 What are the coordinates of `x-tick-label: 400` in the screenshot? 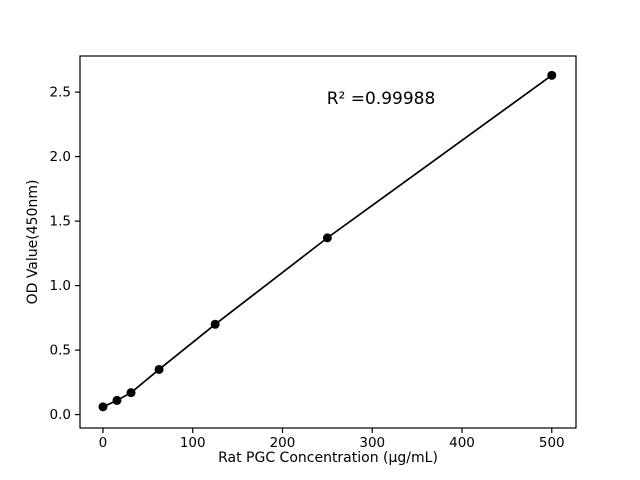 It's located at (462, 443).